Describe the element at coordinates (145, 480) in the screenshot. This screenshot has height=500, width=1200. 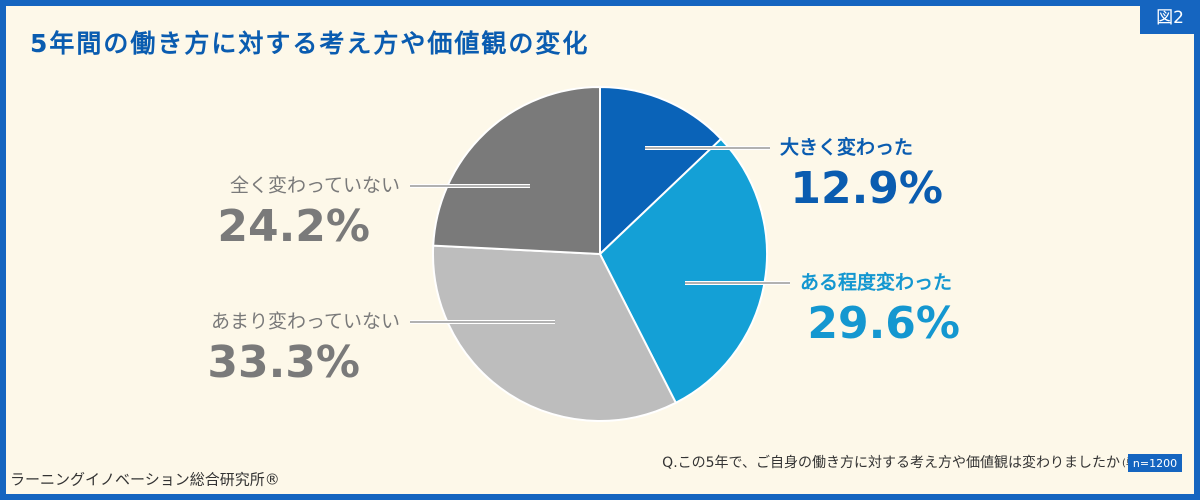
I see `source: ラーニングイノベーション総合研究所®` at that location.